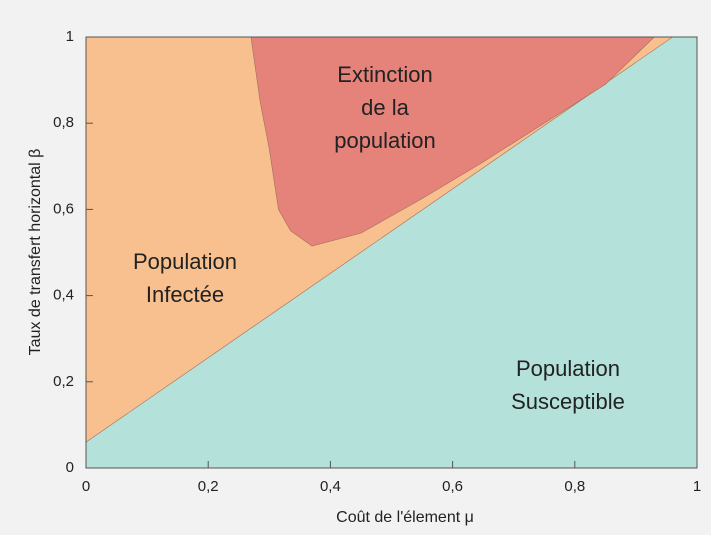 The image size is (711, 535). What do you see at coordinates (208, 486) in the screenshot?
I see `x-tick-label: 0,2` at bounding box center [208, 486].